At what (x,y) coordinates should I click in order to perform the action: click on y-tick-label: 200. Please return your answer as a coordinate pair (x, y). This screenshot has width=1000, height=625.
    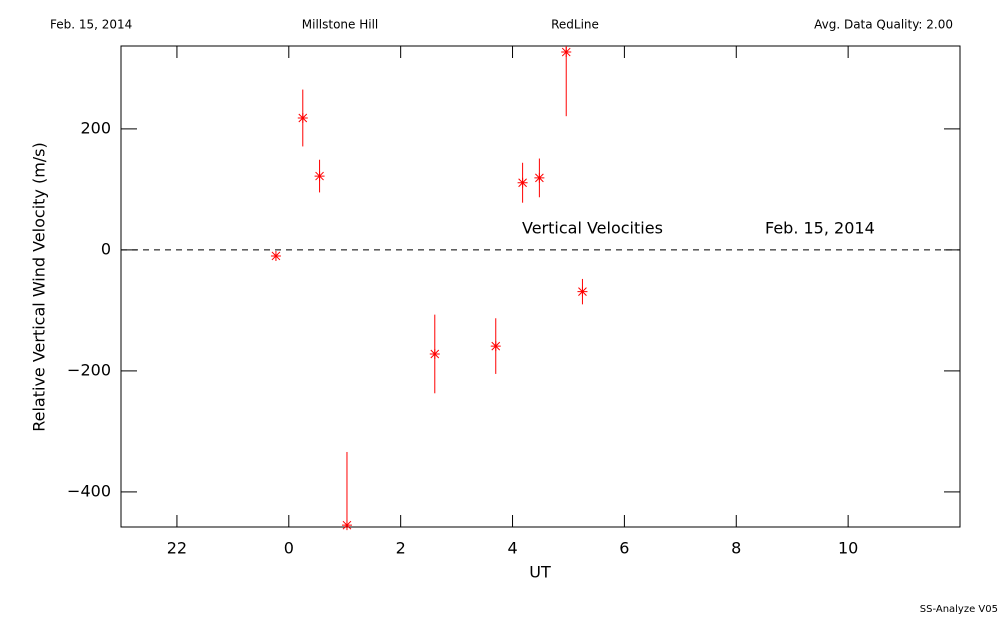
    Looking at the image, I should click on (95, 127).